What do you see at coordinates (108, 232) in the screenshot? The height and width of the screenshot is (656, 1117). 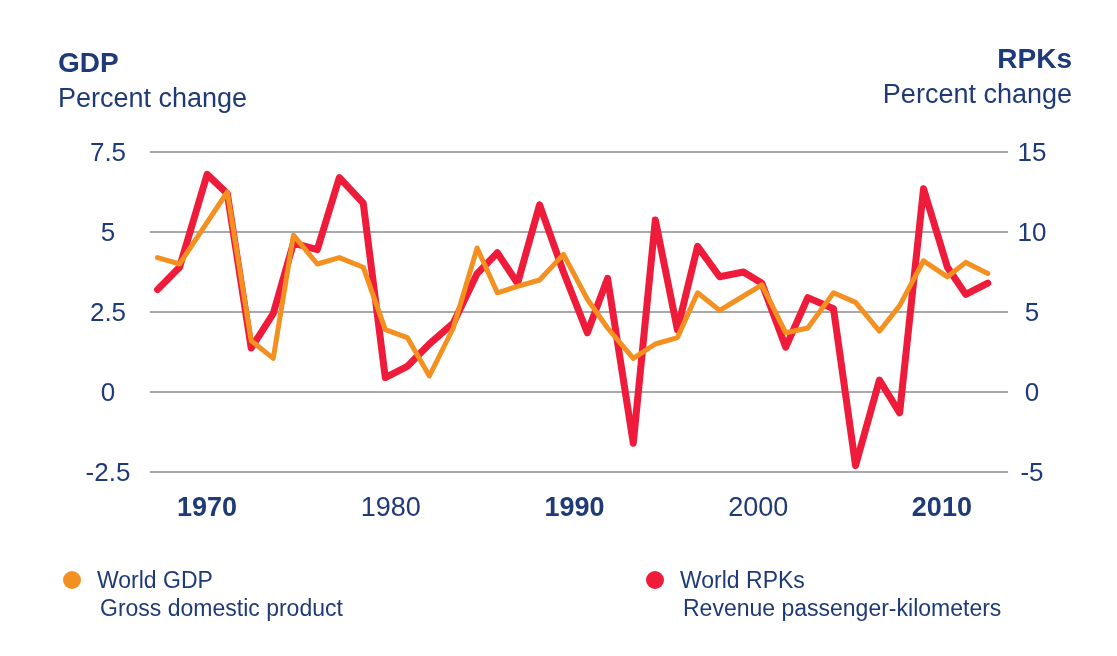 I see `y-tick-label: 5` at bounding box center [108, 232].